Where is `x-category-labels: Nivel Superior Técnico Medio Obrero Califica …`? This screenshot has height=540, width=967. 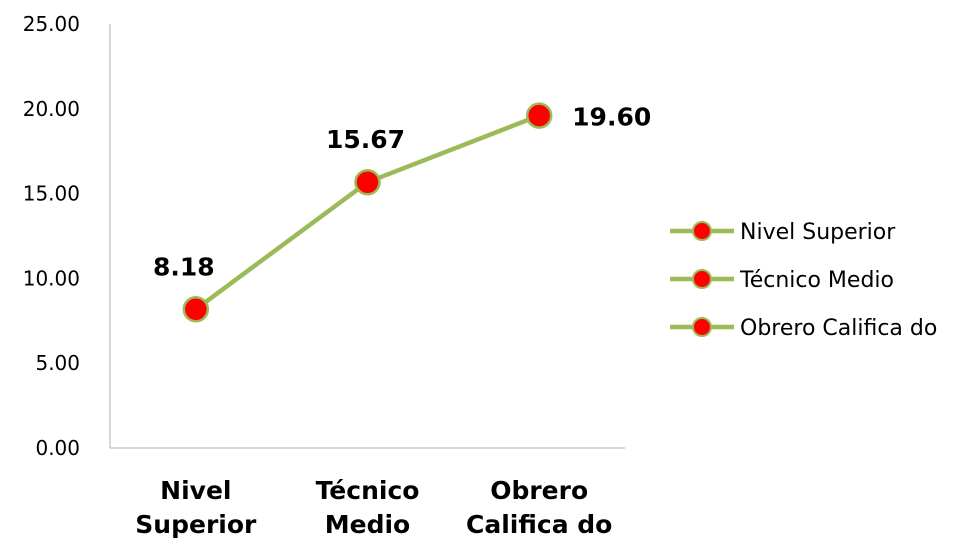 x-category-labels: Nivel Superior Técnico Medio Obrero Califica … is located at coordinates (373, 507).